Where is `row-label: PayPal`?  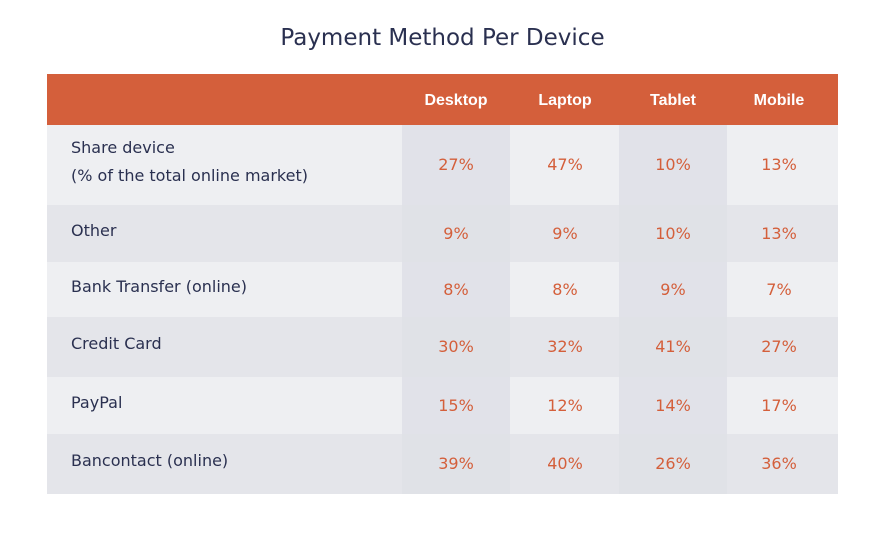
row-label: PayPal is located at coordinates (96, 403).